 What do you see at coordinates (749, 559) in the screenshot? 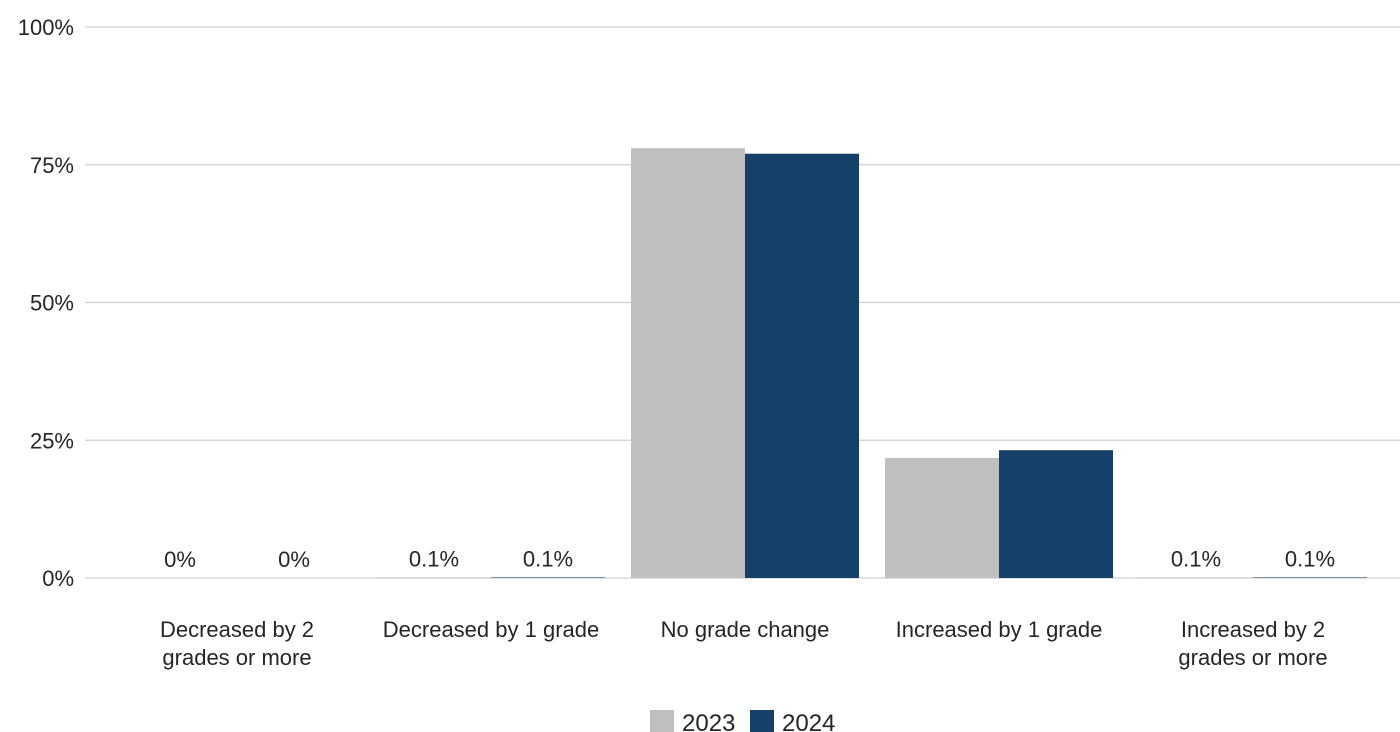
I see `data-labels: 0% 0% 0.1% 0.1% 0.1% 0.1%` at bounding box center [749, 559].